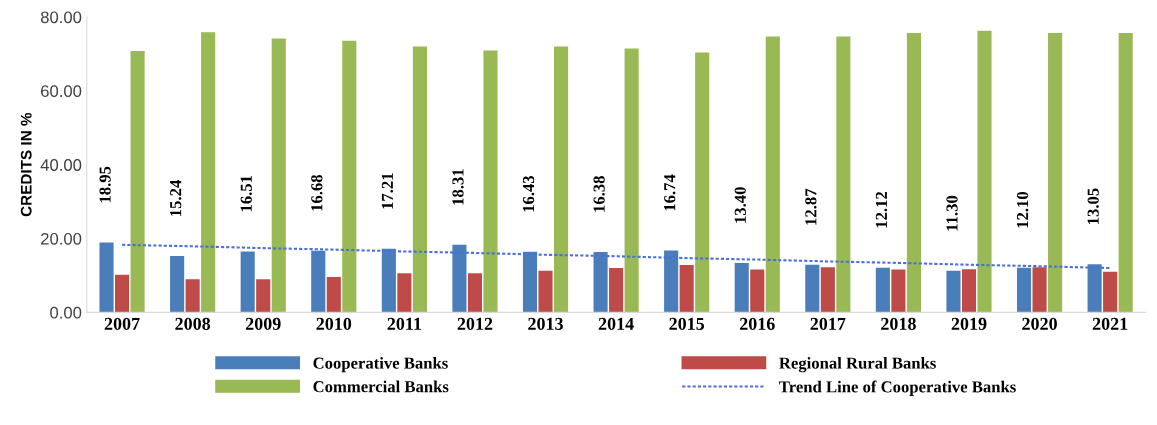 Image resolution: width=1157 pixels, height=425 pixels. What do you see at coordinates (246, 193) in the screenshot?
I see `data-label: 16.51` at bounding box center [246, 193].